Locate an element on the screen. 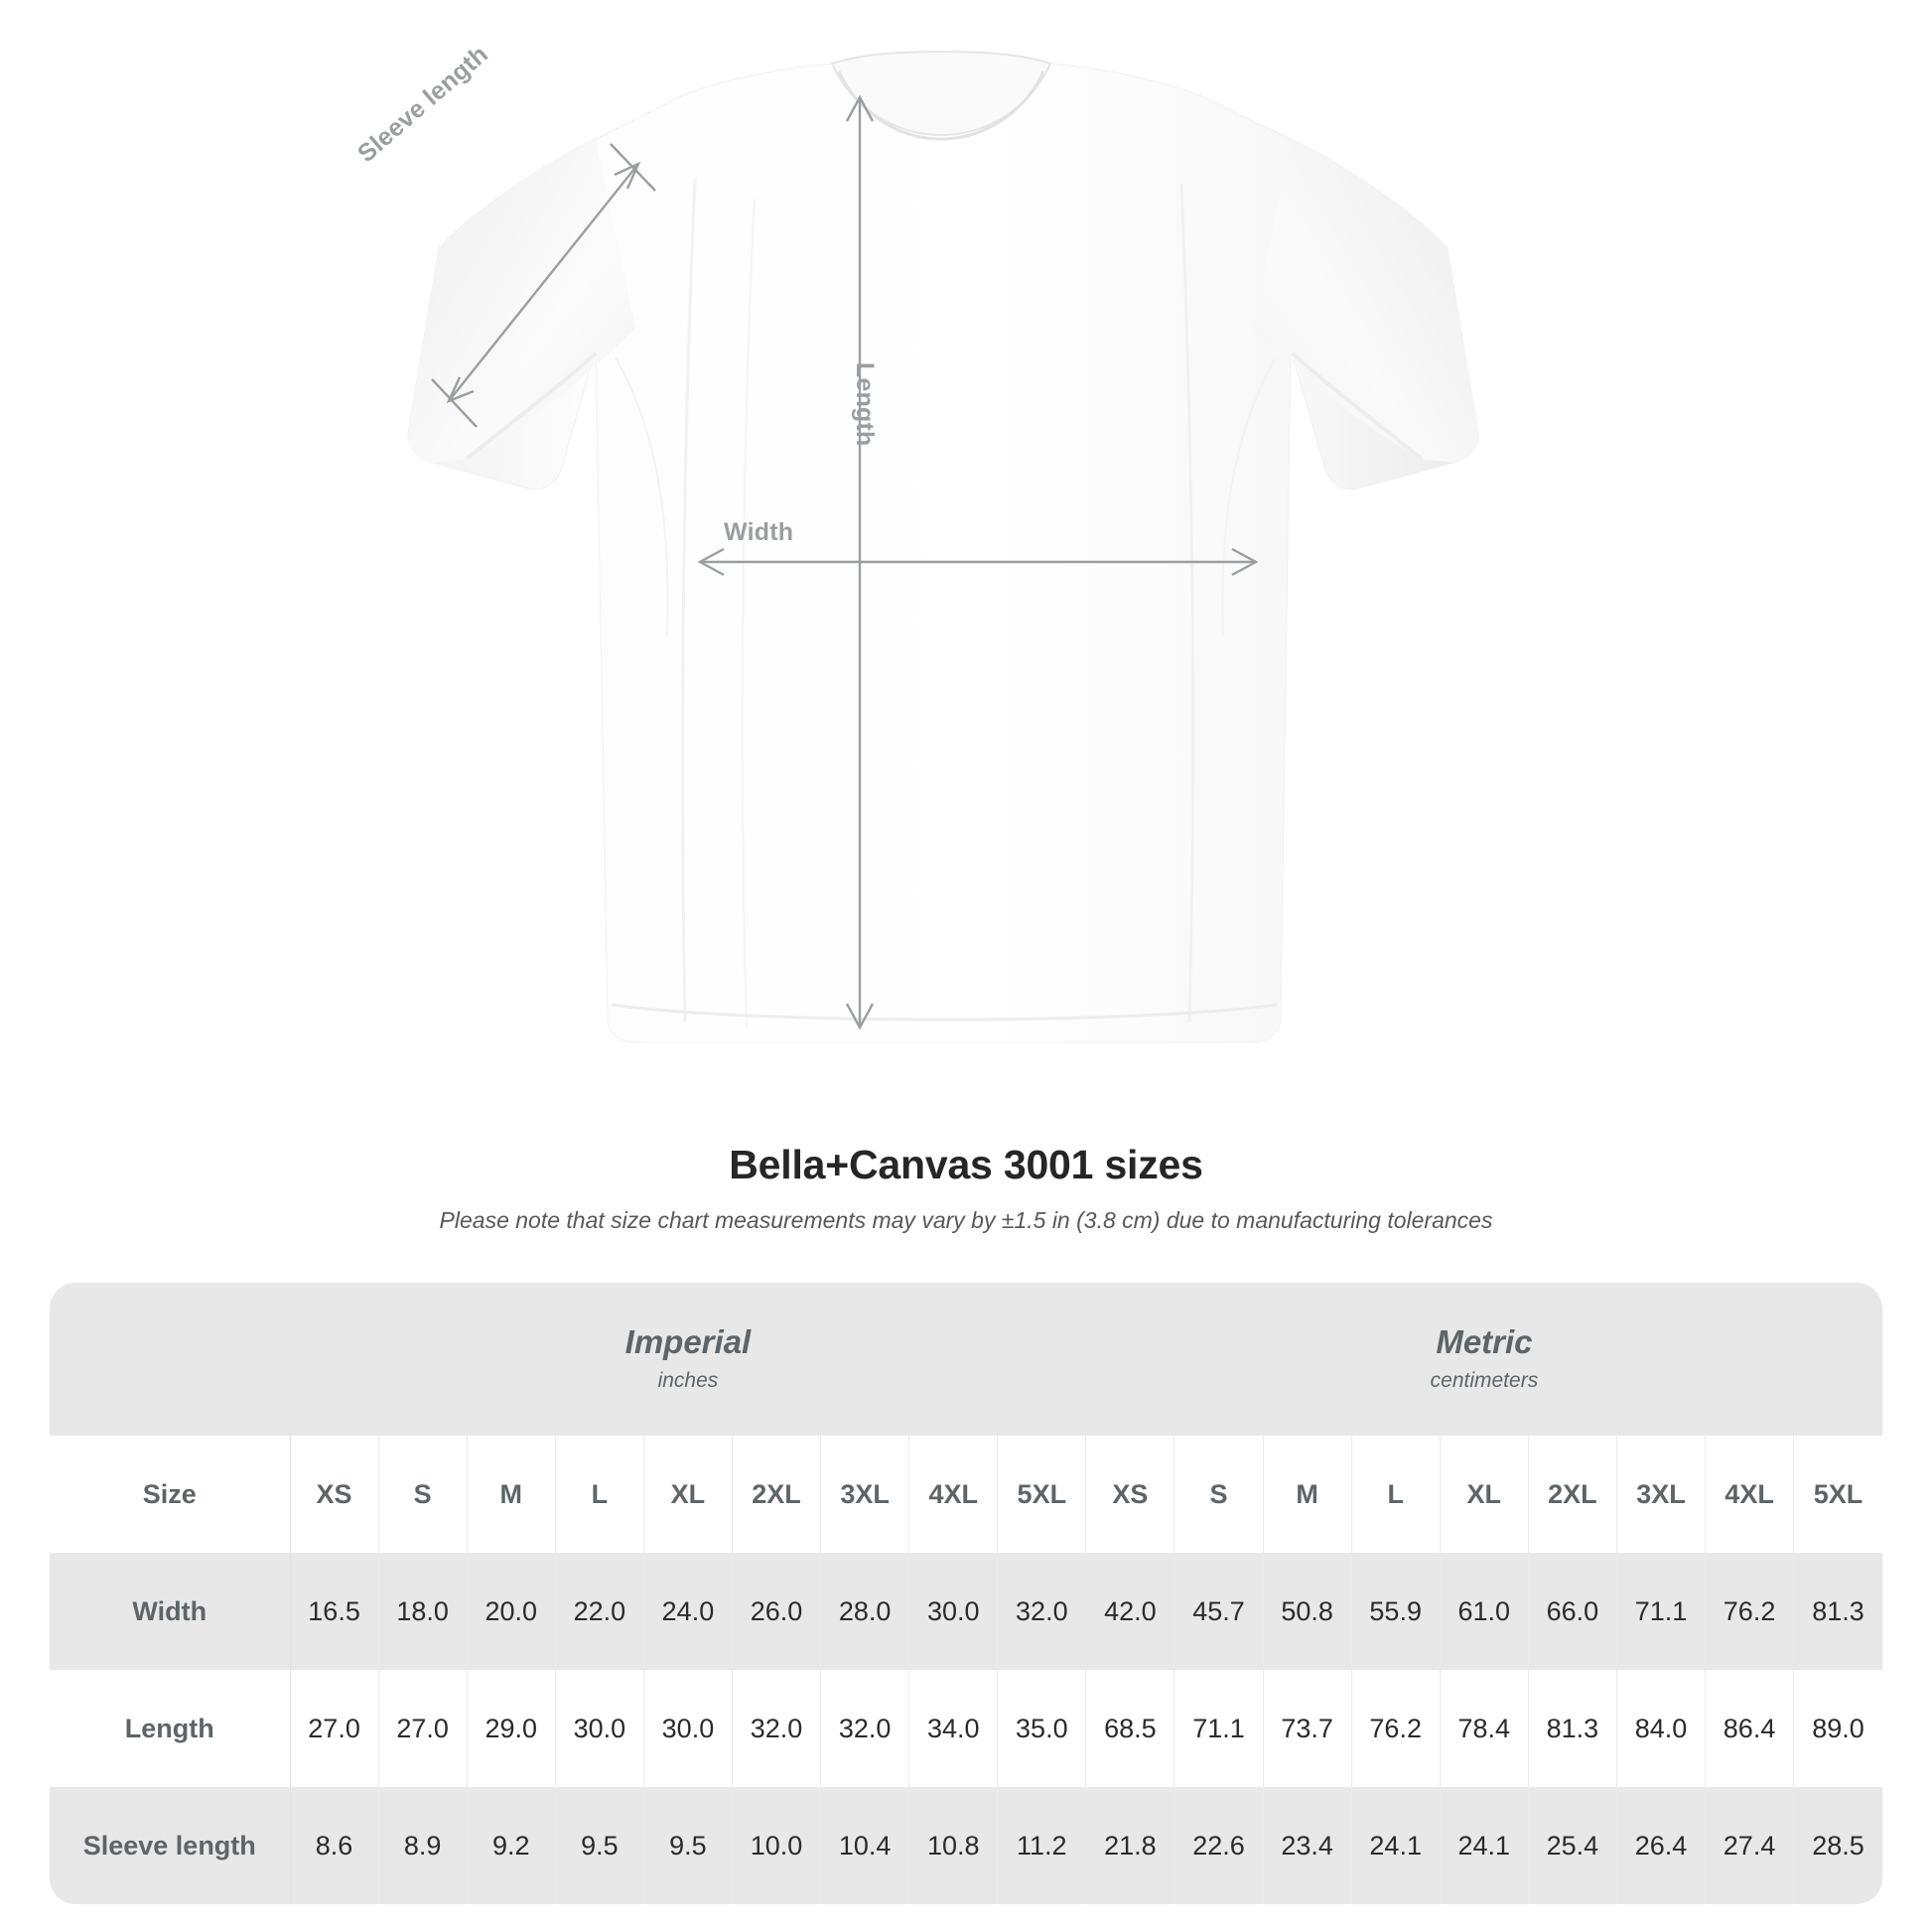 The height and width of the screenshot is (1932, 1932). cell: 23.4 is located at coordinates (1308, 1846).